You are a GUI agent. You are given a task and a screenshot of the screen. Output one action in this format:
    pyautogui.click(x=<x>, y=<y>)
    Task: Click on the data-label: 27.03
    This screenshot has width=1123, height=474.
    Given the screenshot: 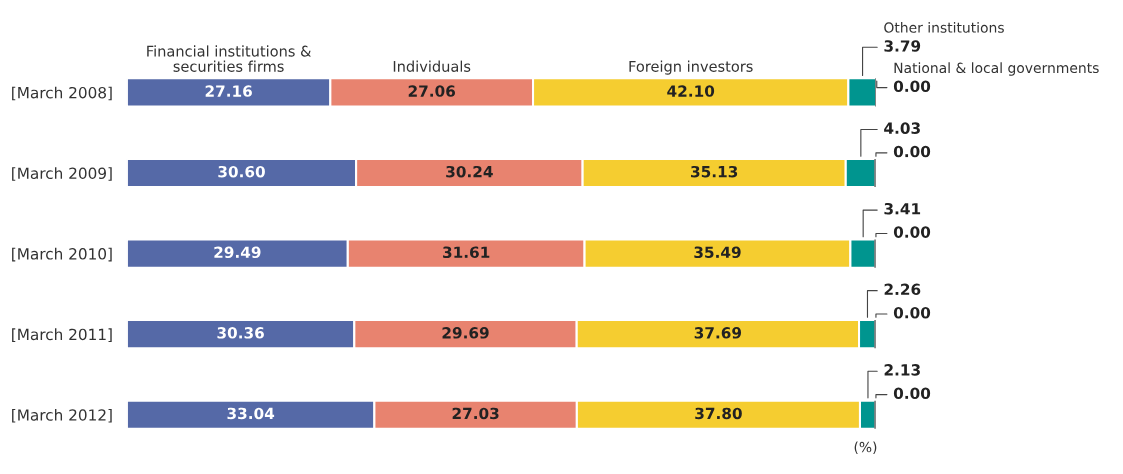 What is the action you would take?
    pyautogui.click(x=475, y=413)
    